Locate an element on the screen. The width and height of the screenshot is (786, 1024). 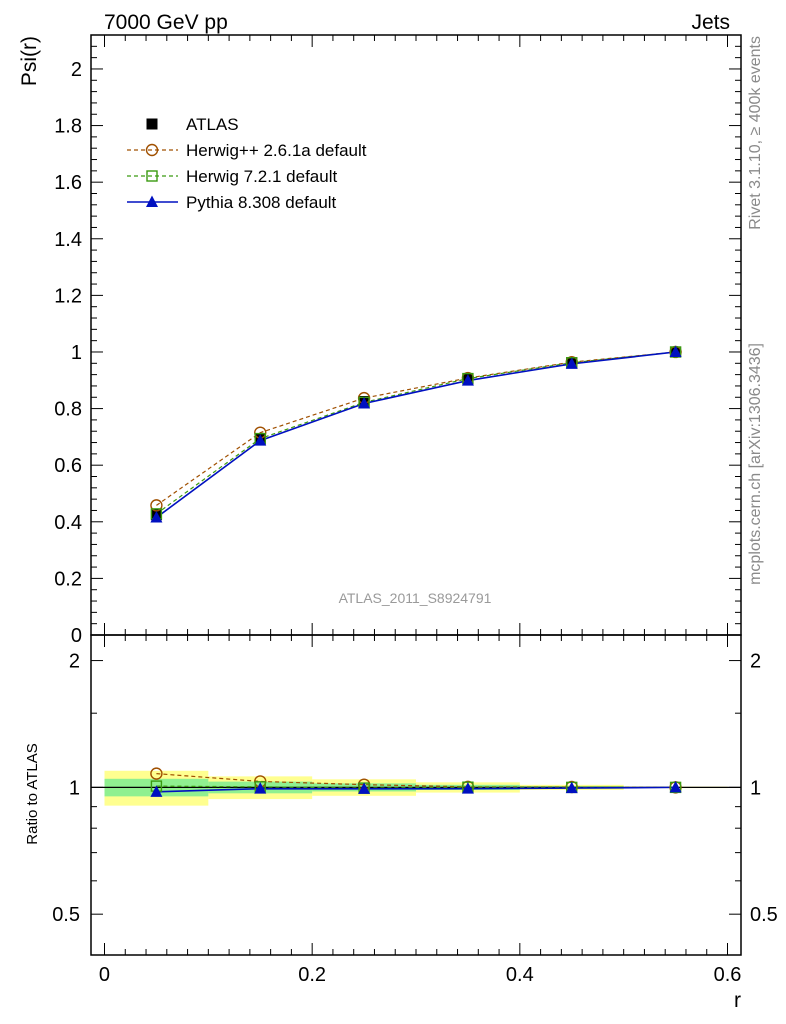
main-ytick-label: 0.4 is located at coordinates (68, 523).